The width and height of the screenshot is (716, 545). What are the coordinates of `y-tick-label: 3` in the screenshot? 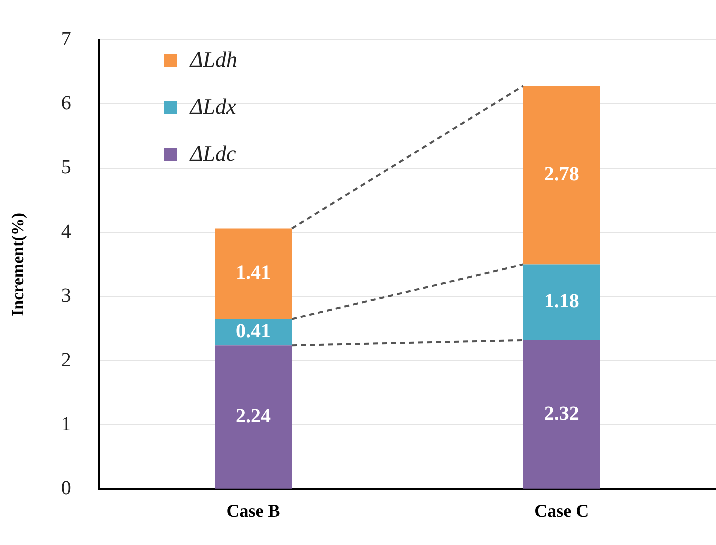 It's located at (66, 296).